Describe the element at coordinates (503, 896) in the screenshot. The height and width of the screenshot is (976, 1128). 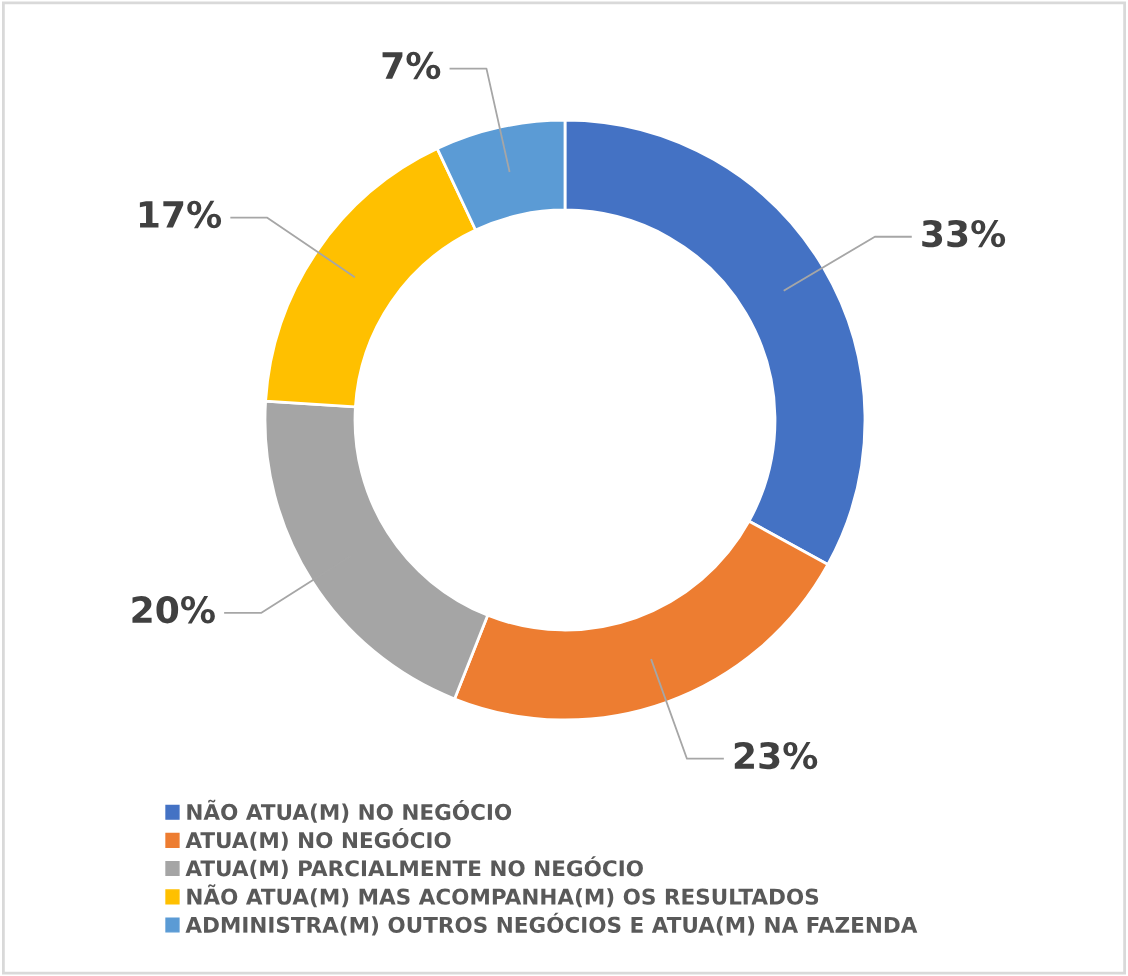
I see `legend-label: NÃO ATUA(M) MAS ACOMPANHA(M) OS RESULTADOS` at that location.